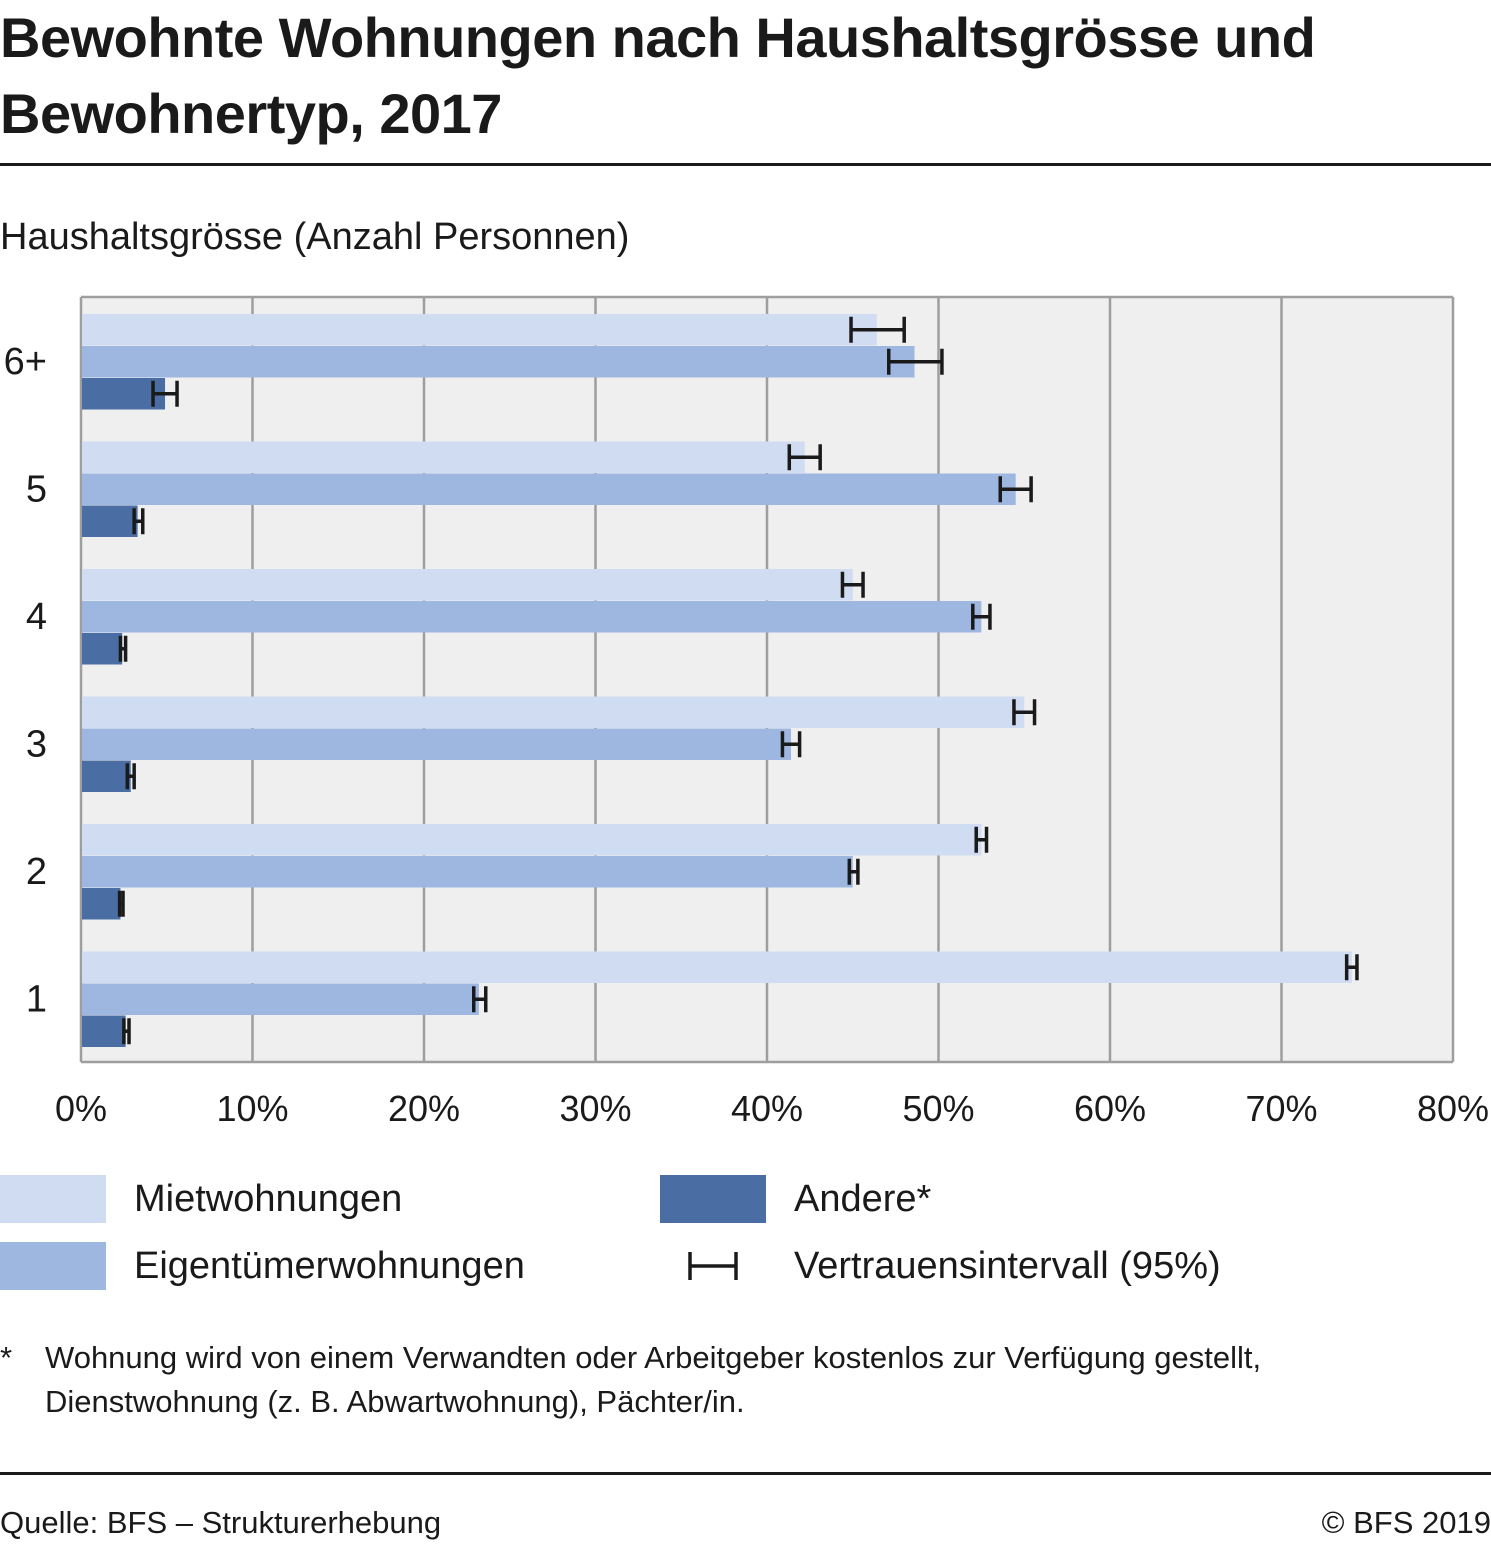  I want to click on y-category-label: 1, so click(36, 999).